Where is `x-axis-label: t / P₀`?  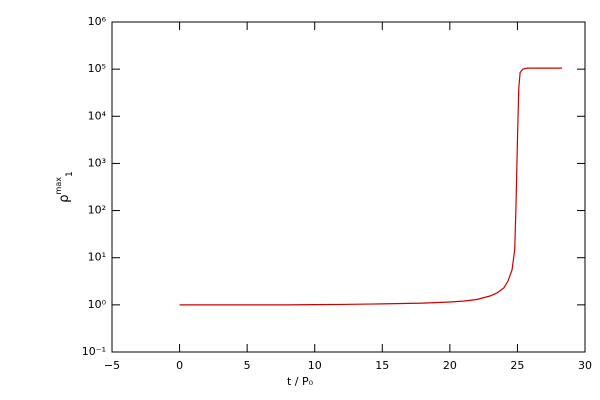
x-axis-label: t / P₀ is located at coordinates (300, 381).